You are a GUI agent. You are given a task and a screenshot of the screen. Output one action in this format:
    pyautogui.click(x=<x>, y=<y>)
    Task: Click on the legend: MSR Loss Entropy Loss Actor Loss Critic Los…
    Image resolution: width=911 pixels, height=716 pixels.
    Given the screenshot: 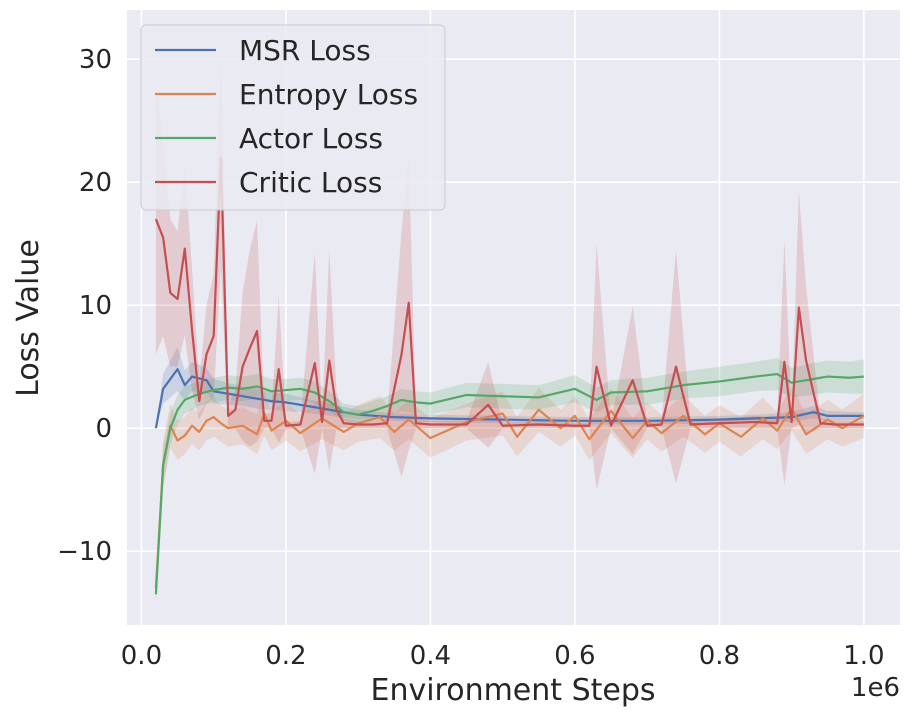 What is the action you would take?
    pyautogui.click(x=293, y=117)
    